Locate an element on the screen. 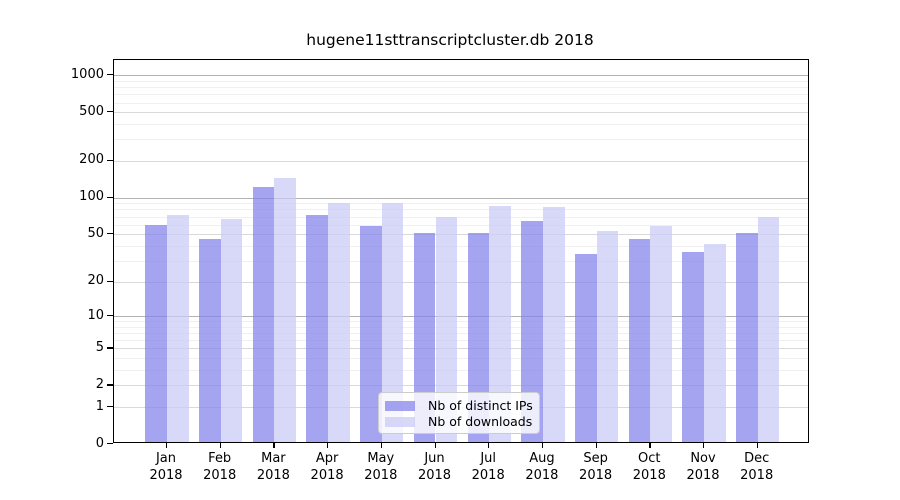  bar-distinct-ips-jun is located at coordinates (424, 337).